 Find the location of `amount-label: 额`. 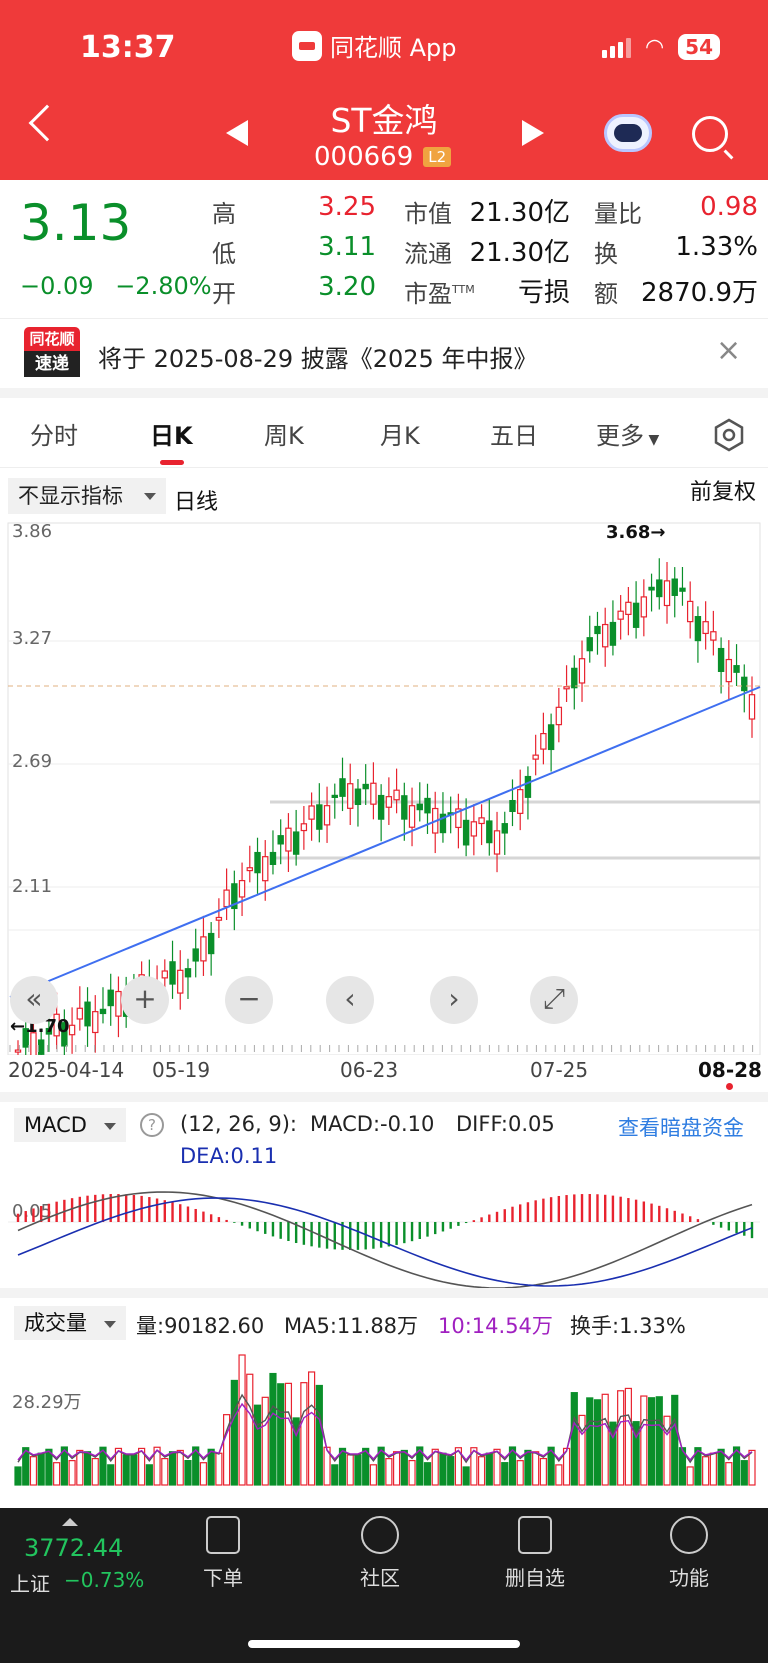

amount-label: 额 is located at coordinates (606, 294).